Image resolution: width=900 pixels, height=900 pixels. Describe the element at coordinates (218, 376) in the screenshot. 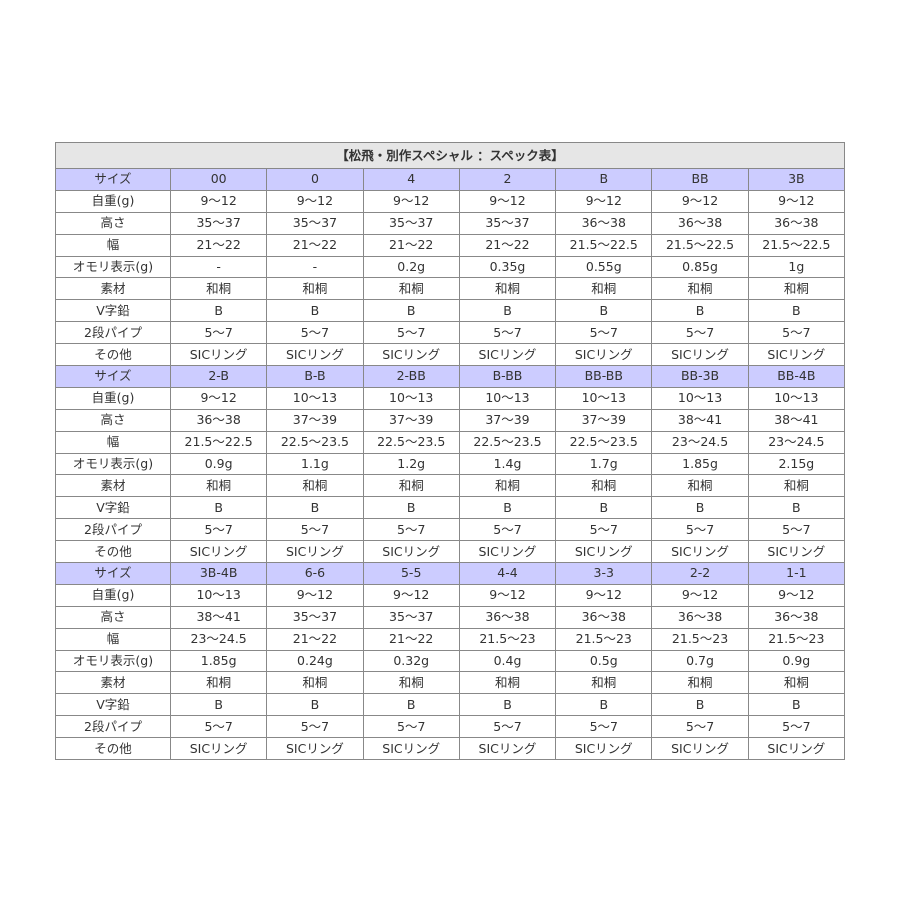

I see `size-header-cell: 2-B` at that location.